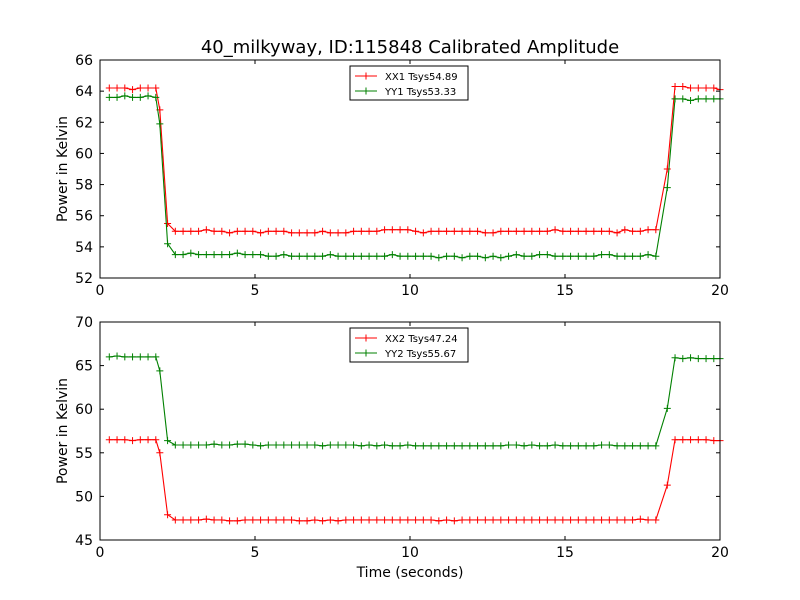  Describe the element at coordinates (409, 83) in the screenshot. I see `legend: XX1 Tsys54.89 YY1 Tsys53.33` at that location.